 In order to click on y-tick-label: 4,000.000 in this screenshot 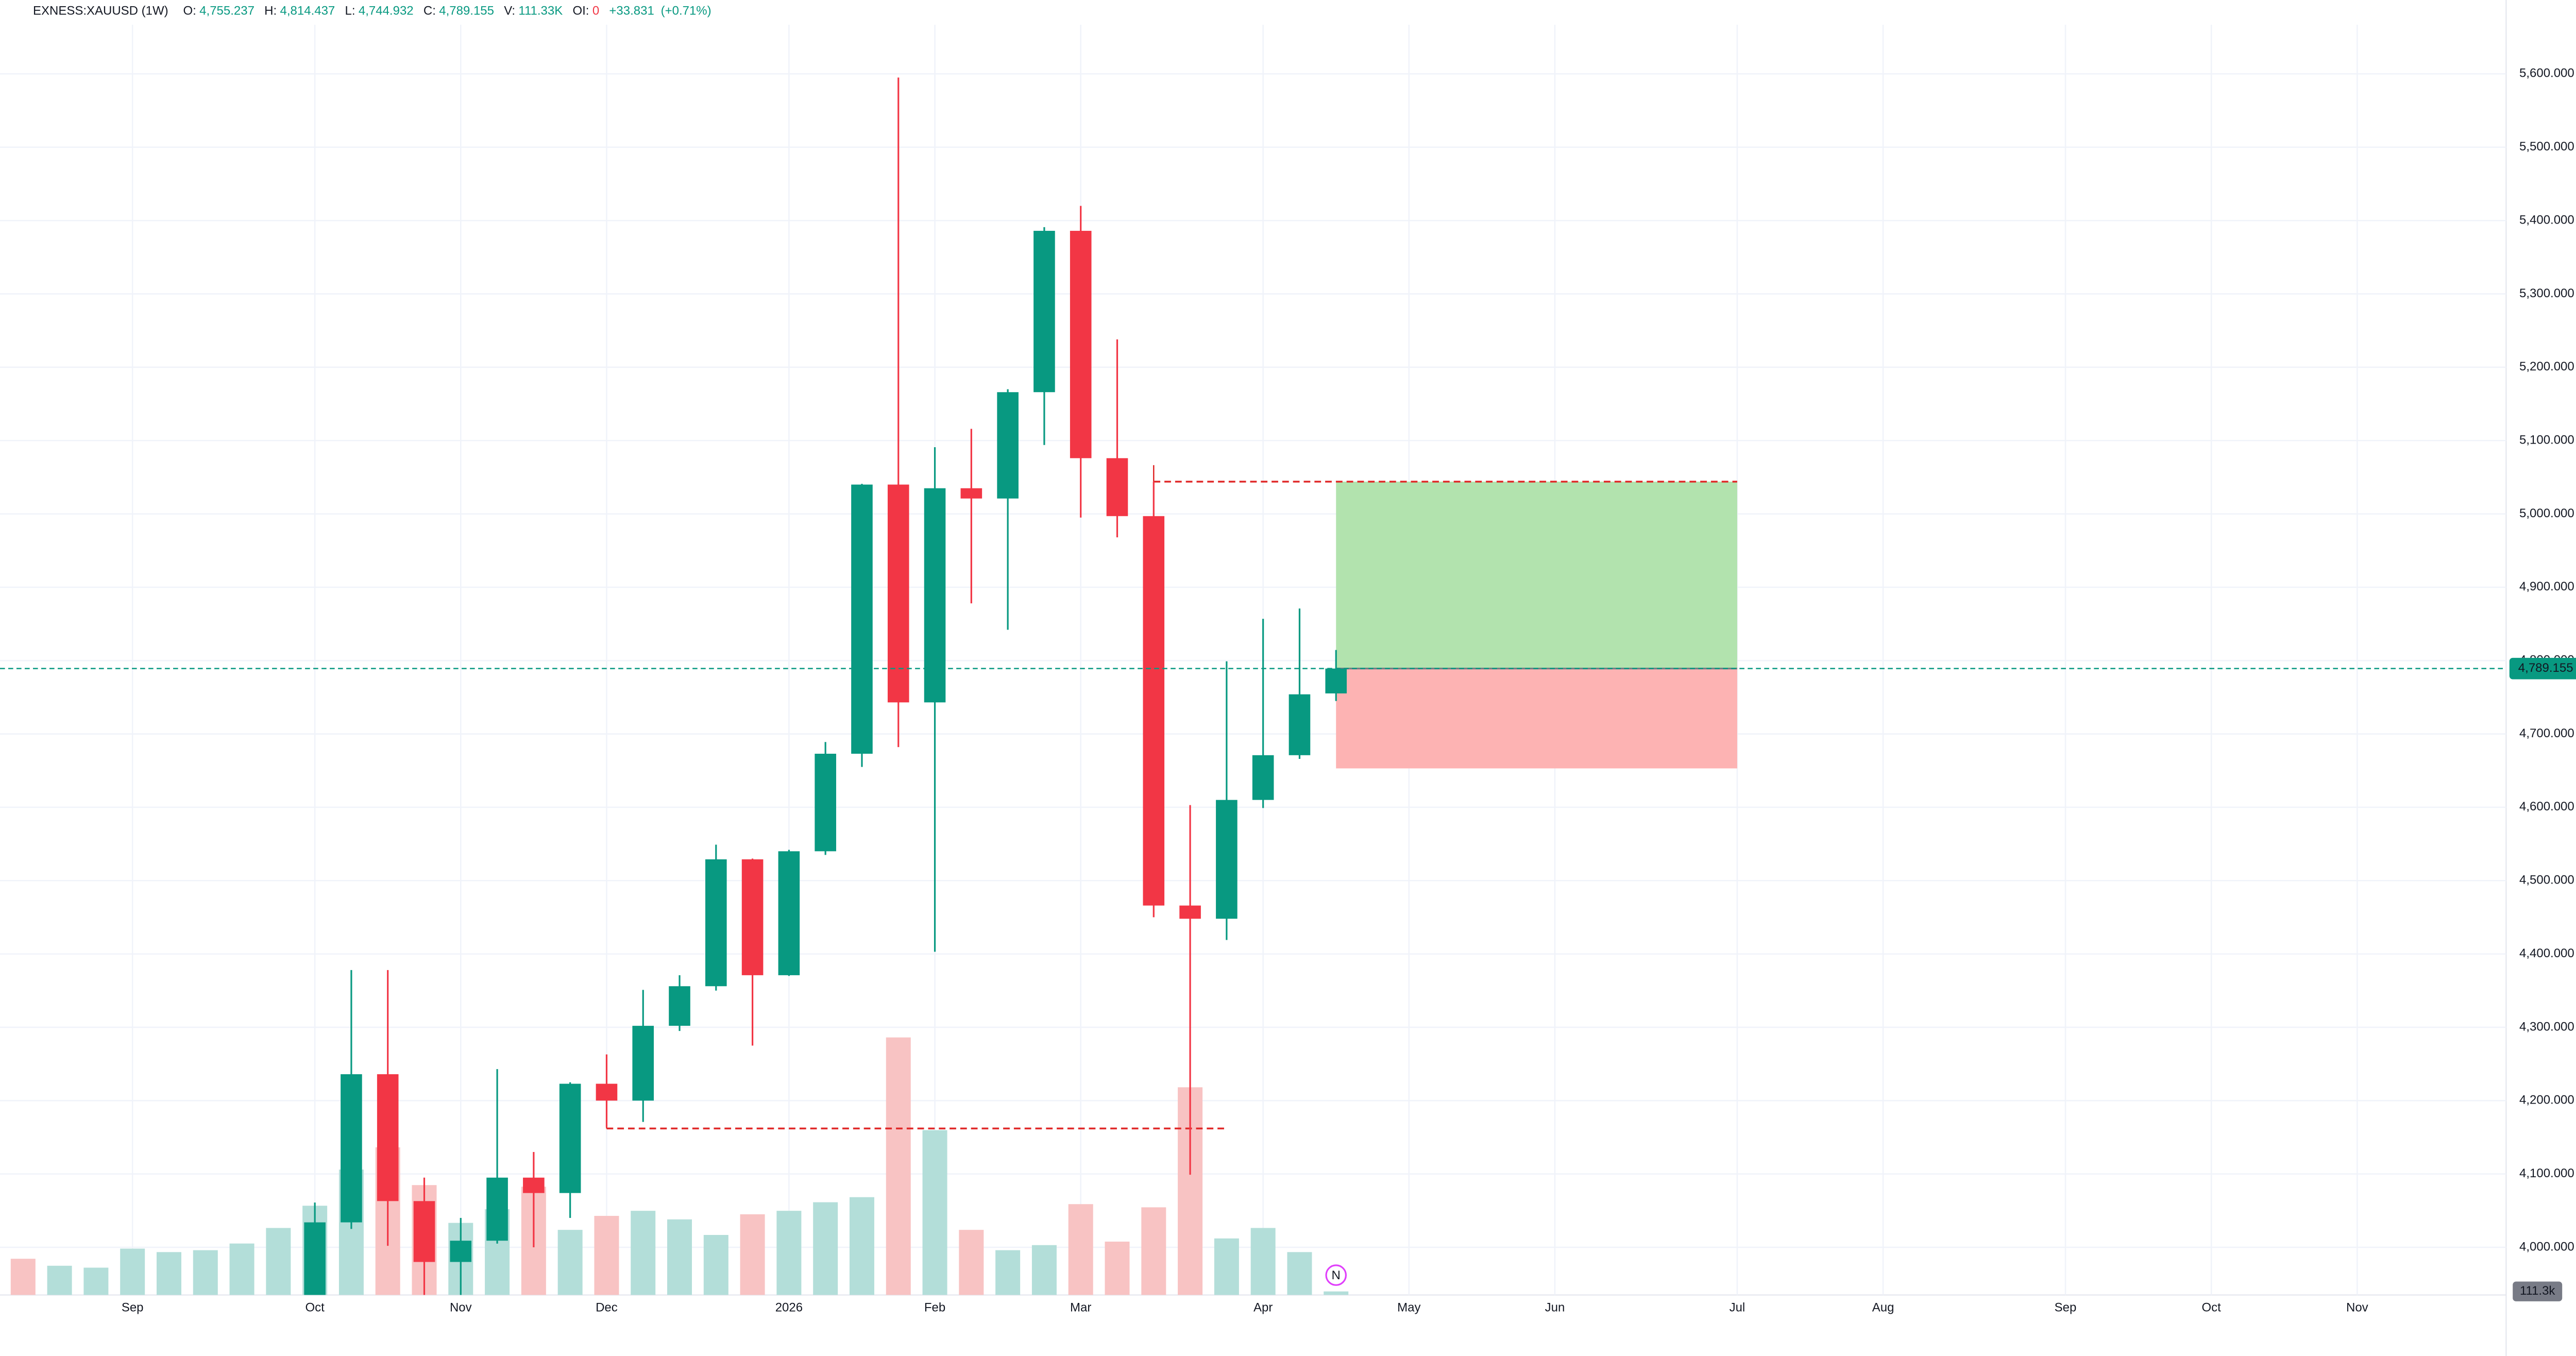, I will do `click(2546, 1246)`.